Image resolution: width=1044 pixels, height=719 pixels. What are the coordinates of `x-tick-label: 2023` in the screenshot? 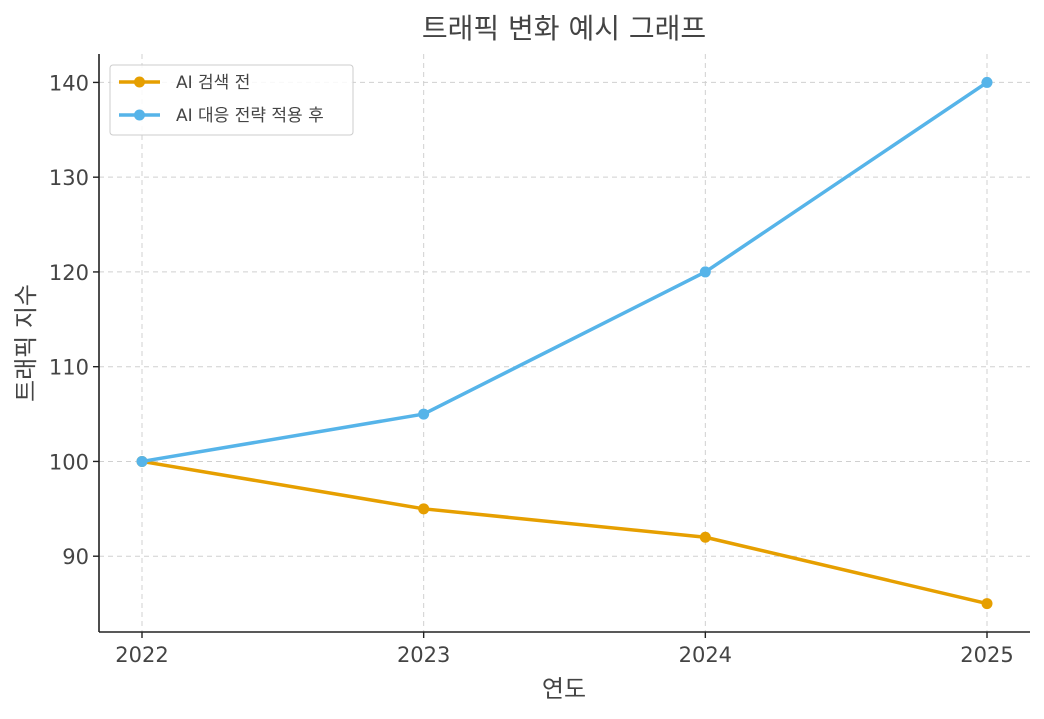 It's located at (423, 655).